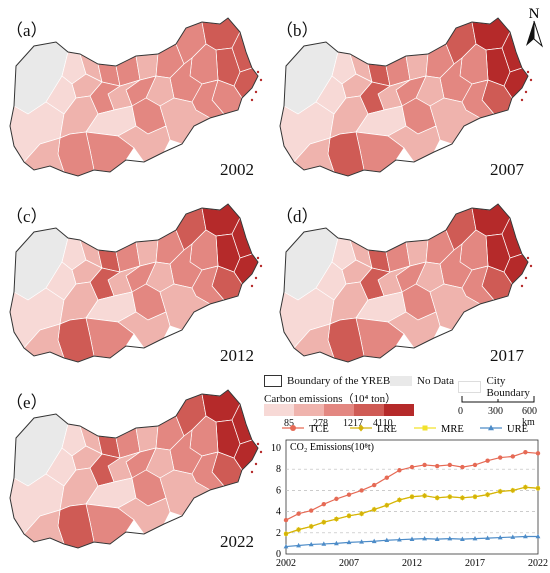 This screenshot has width=550, height=573. I want to click on panel-year: 2002, so click(237, 169).